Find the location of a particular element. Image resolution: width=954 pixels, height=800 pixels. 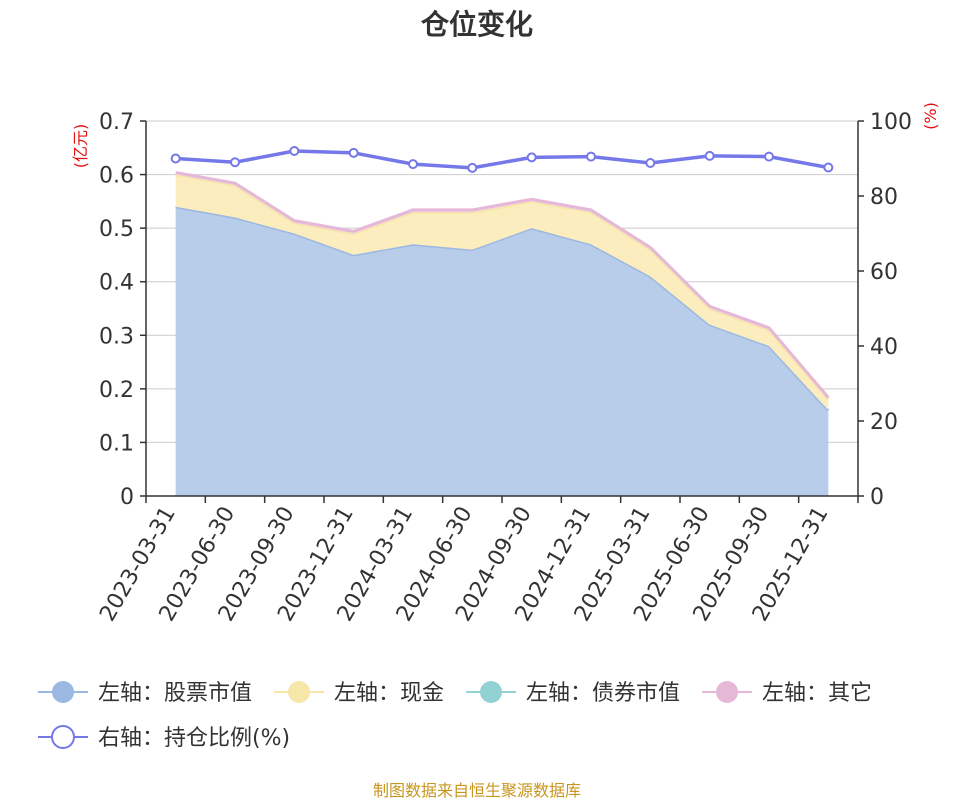

left-tick-label: 0.7 is located at coordinates (116, 122).